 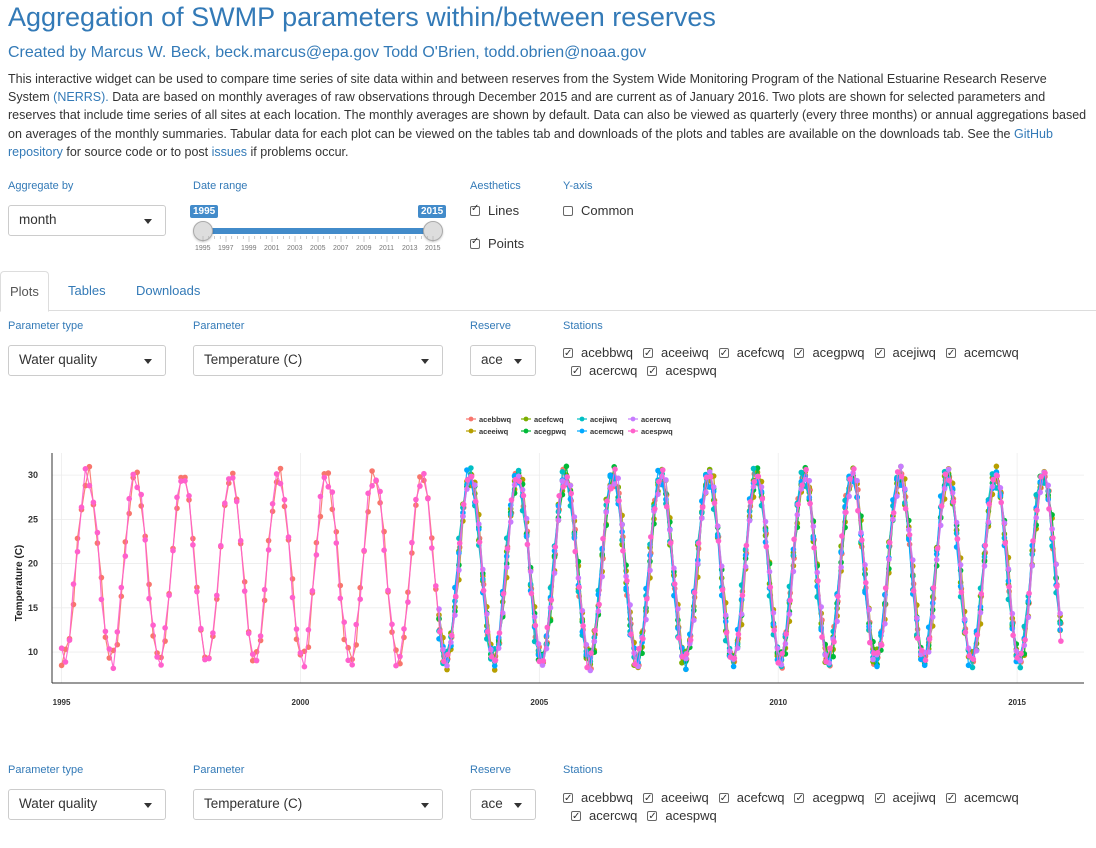 What do you see at coordinates (38, 219) in the screenshot?
I see `aggregate-value: month` at bounding box center [38, 219].